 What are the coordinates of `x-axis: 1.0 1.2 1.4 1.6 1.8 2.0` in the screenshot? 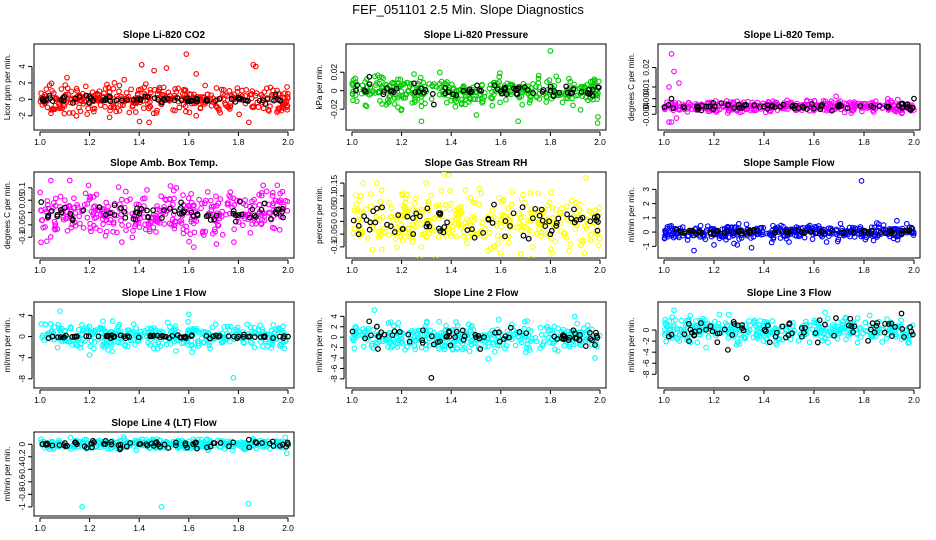 It's located at (476, 139).